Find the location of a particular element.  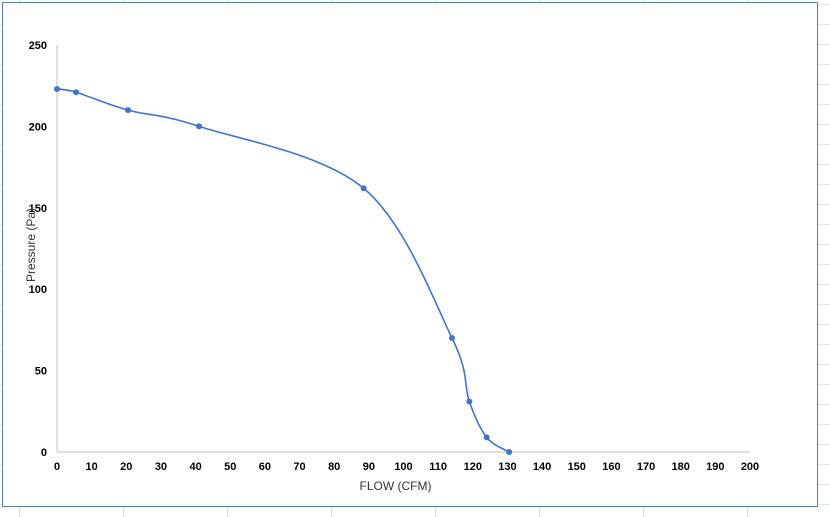

x-tick-label: 160 is located at coordinates (611, 467).